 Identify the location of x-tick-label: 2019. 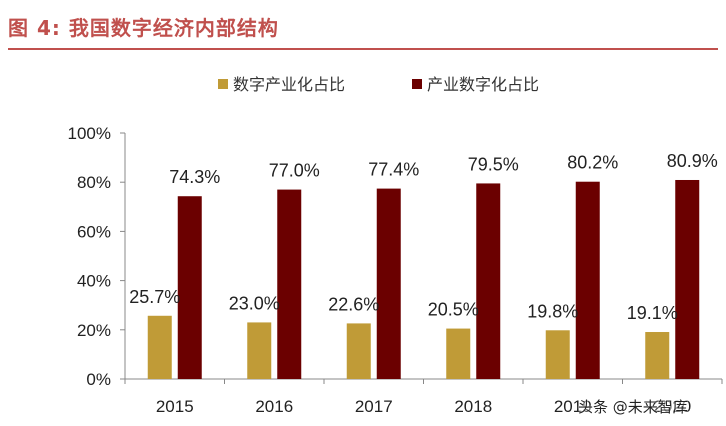
(573, 406).